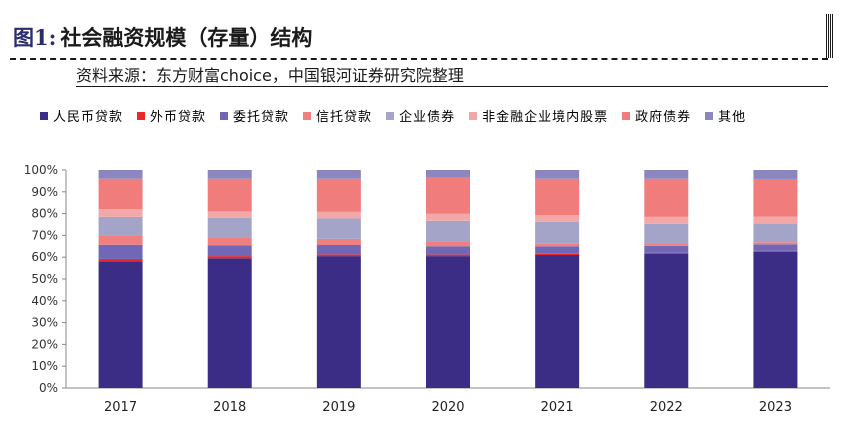 The image size is (850, 430). I want to click on y-tick-label: 100%, so click(41, 170).